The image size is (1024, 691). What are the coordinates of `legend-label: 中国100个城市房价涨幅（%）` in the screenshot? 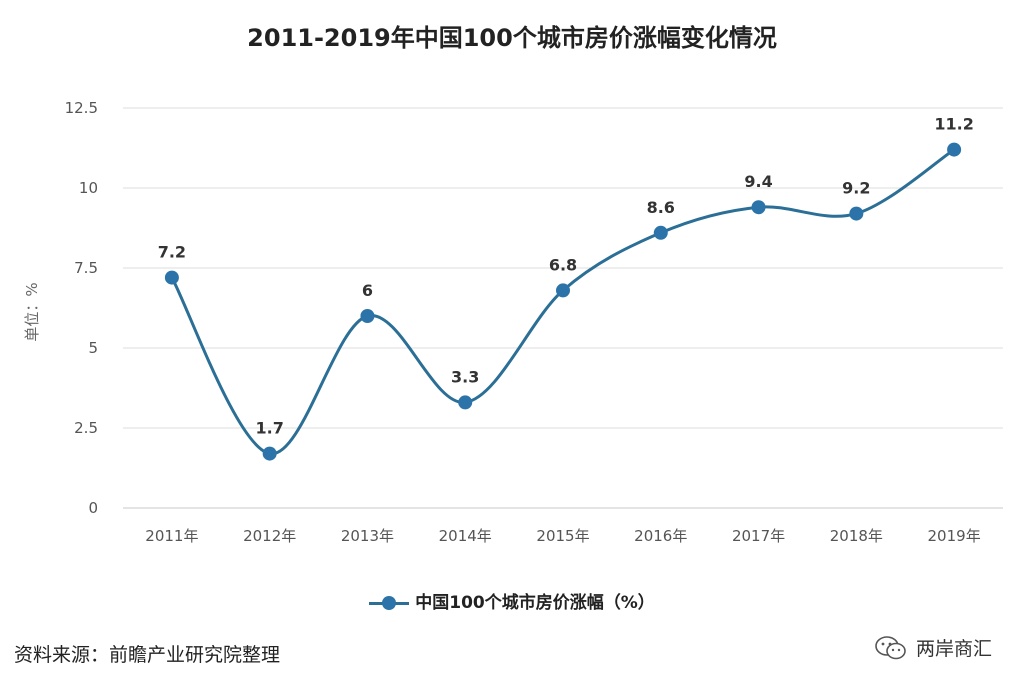 It's located at (535, 603).